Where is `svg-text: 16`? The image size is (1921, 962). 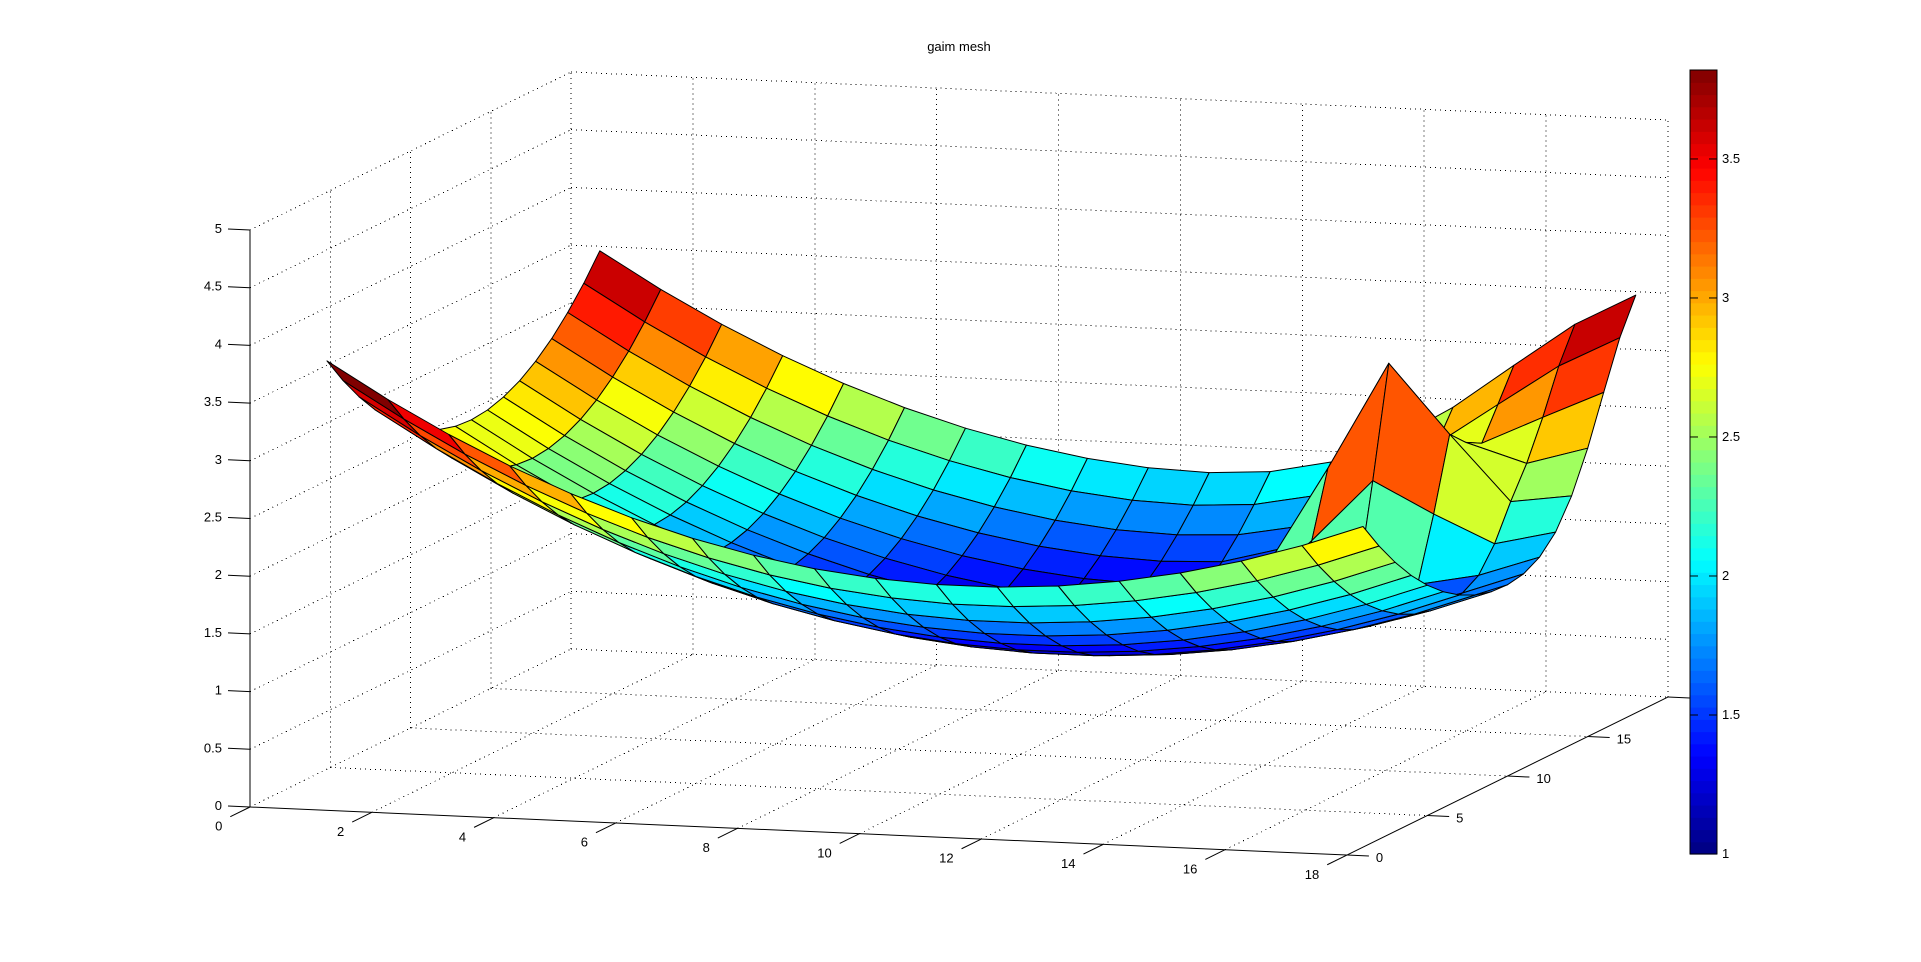 svg-text: 16 is located at coordinates (1190, 868).